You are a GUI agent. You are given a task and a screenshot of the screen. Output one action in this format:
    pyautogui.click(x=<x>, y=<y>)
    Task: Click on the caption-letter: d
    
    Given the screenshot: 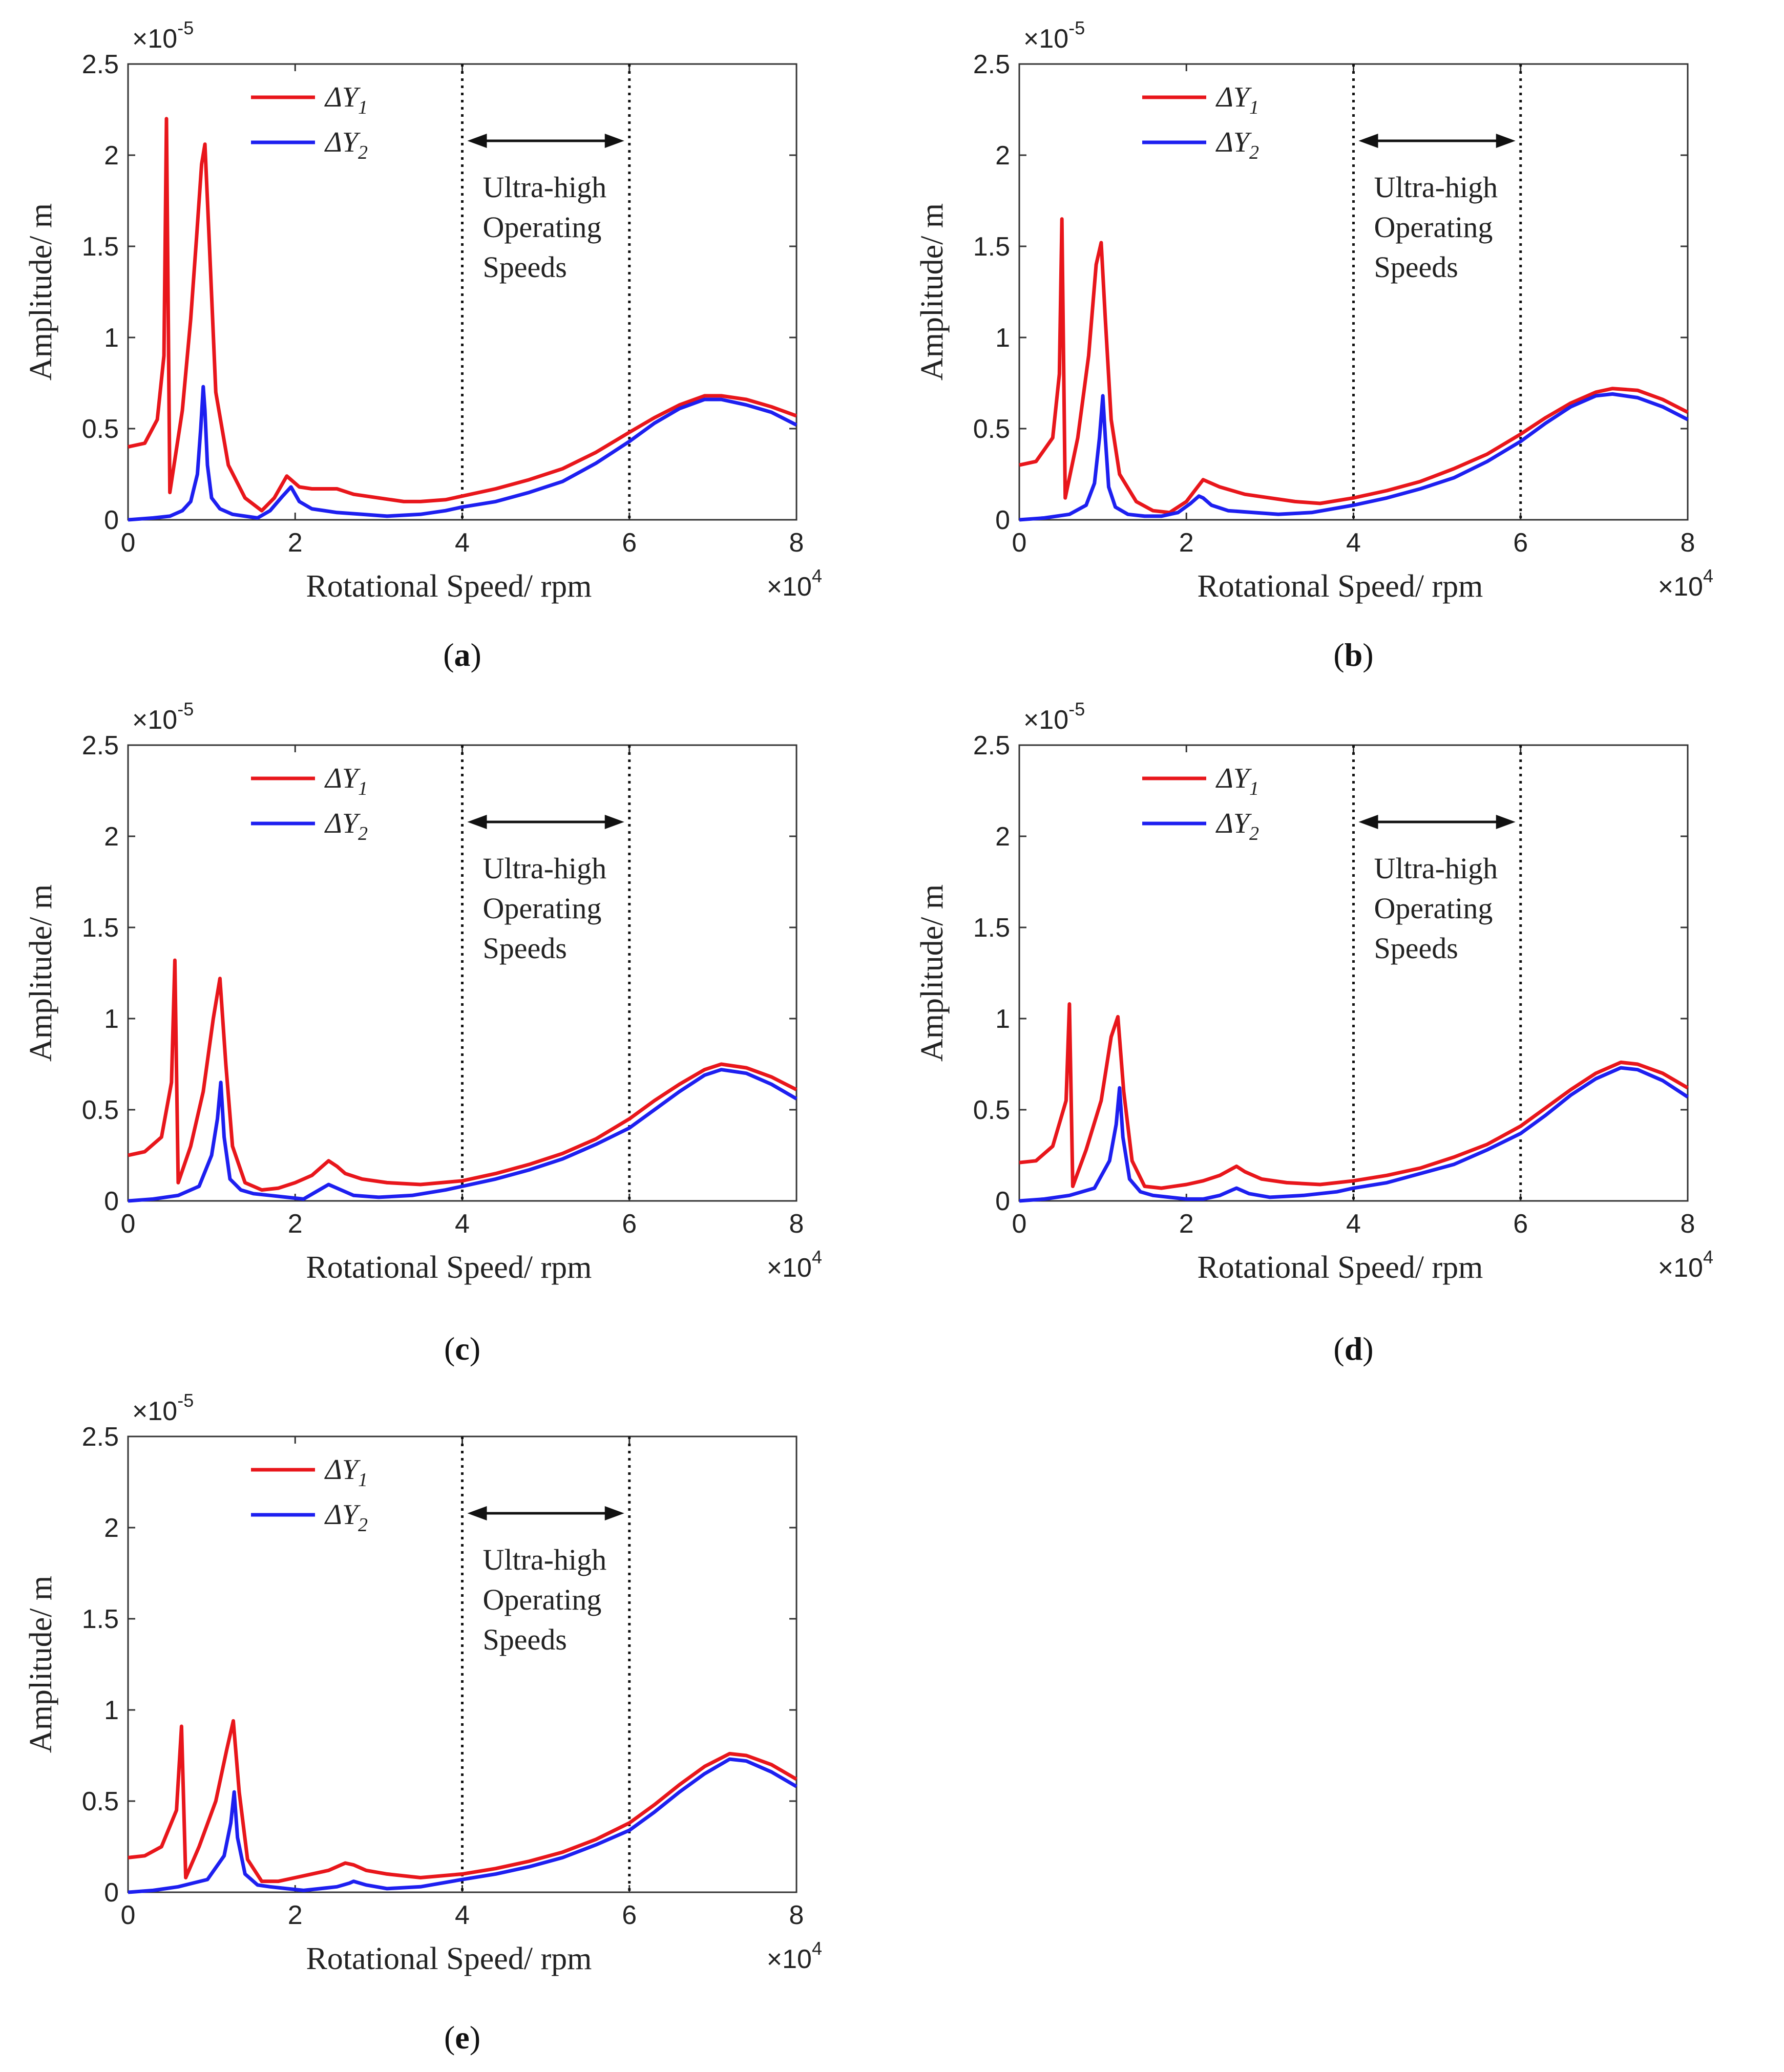 What is the action you would take?
    pyautogui.click(x=1354, y=1348)
    